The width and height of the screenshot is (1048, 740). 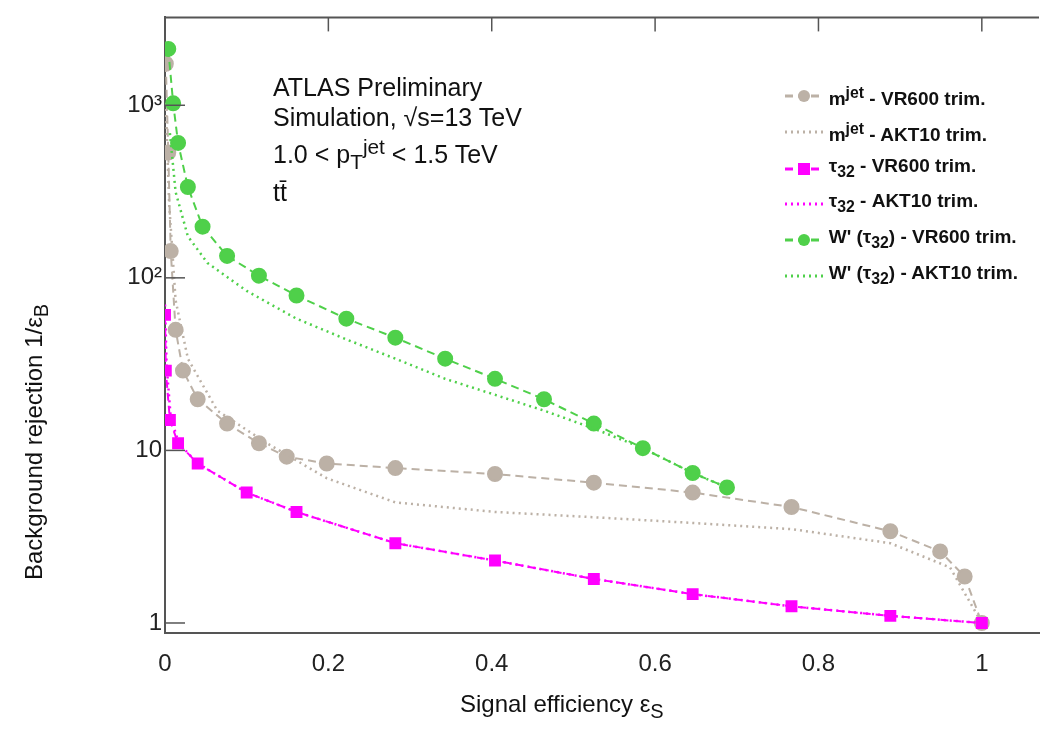 I want to click on annotation: 1.0 < p$_{T}$$^{jet}$ < 1.5 TeV, so click(x=386, y=155).